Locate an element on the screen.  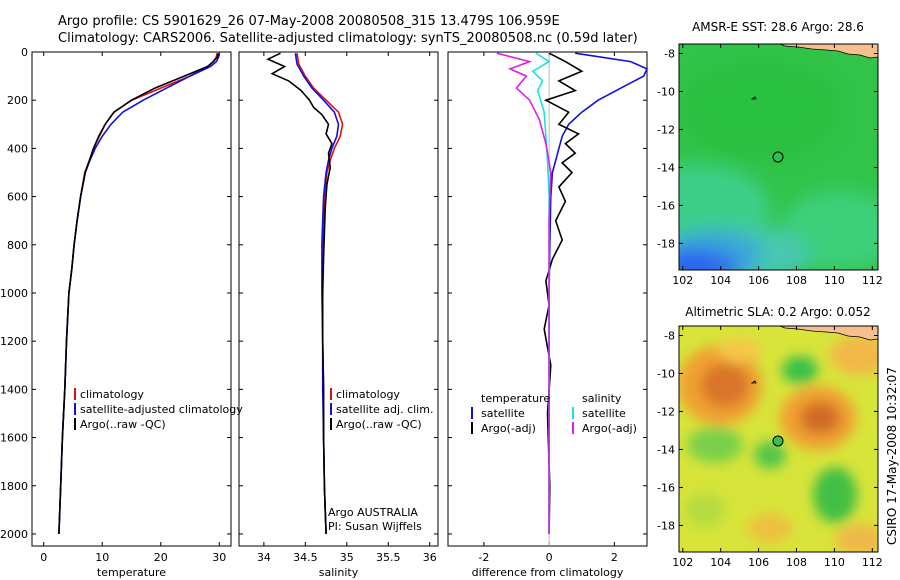
x-tick-label: 30 is located at coordinates (219, 557).